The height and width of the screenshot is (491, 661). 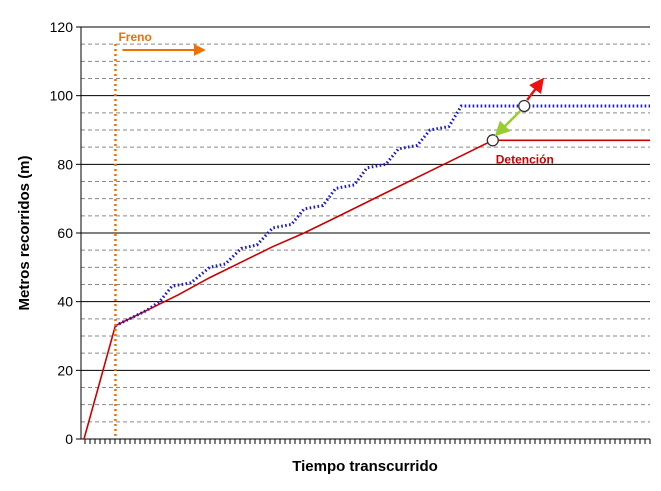 What do you see at coordinates (65, 302) in the screenshot?
I see `y-tick-label: 40` at bounding box center [65, 302].